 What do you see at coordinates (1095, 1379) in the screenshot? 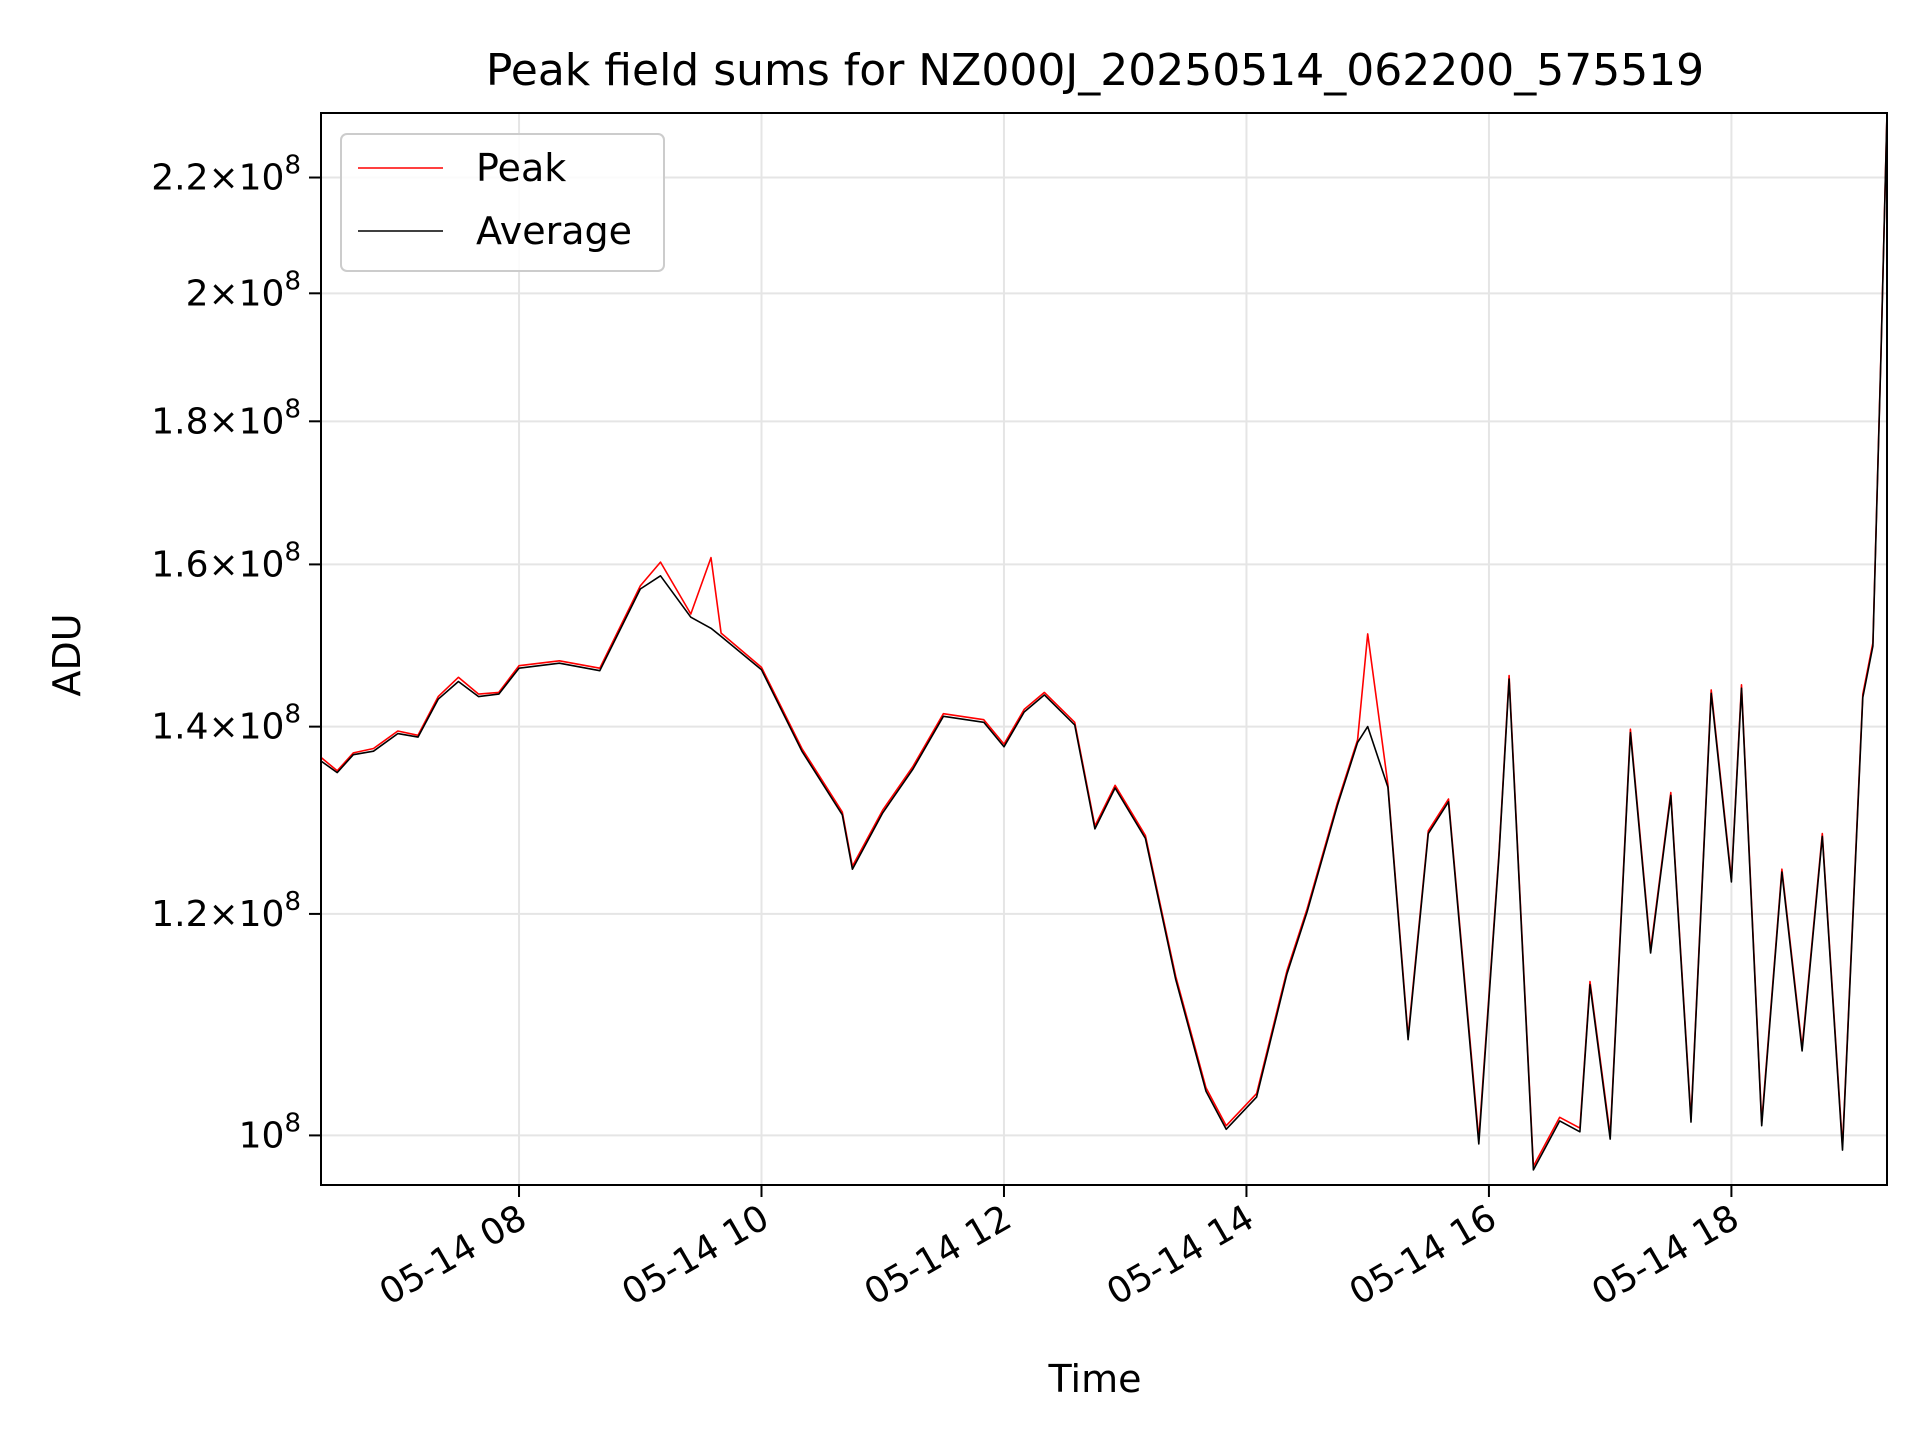
I see `x-axis-label: Time` at bounding box center [1095, 1379].